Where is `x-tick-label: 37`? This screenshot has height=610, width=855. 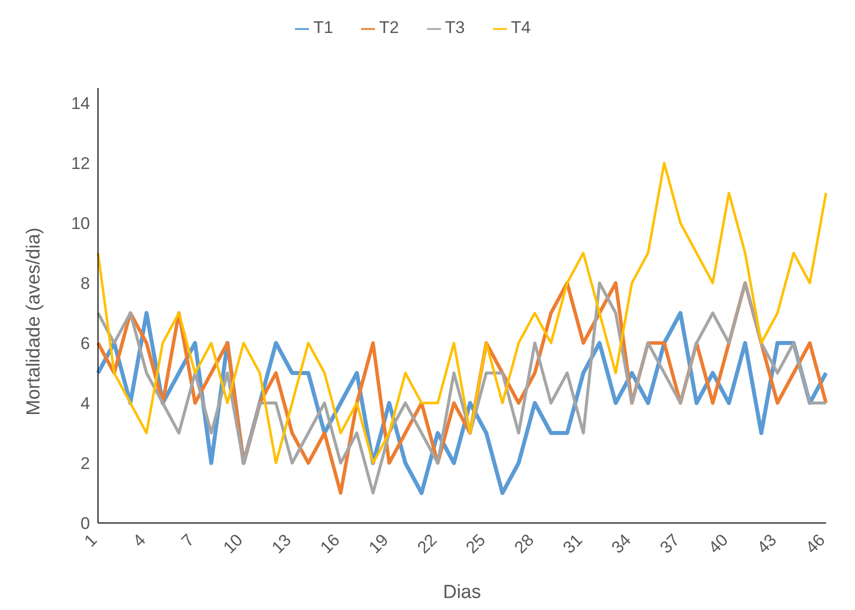
x-tick-label: 37 is located at coordinates (670, 544).